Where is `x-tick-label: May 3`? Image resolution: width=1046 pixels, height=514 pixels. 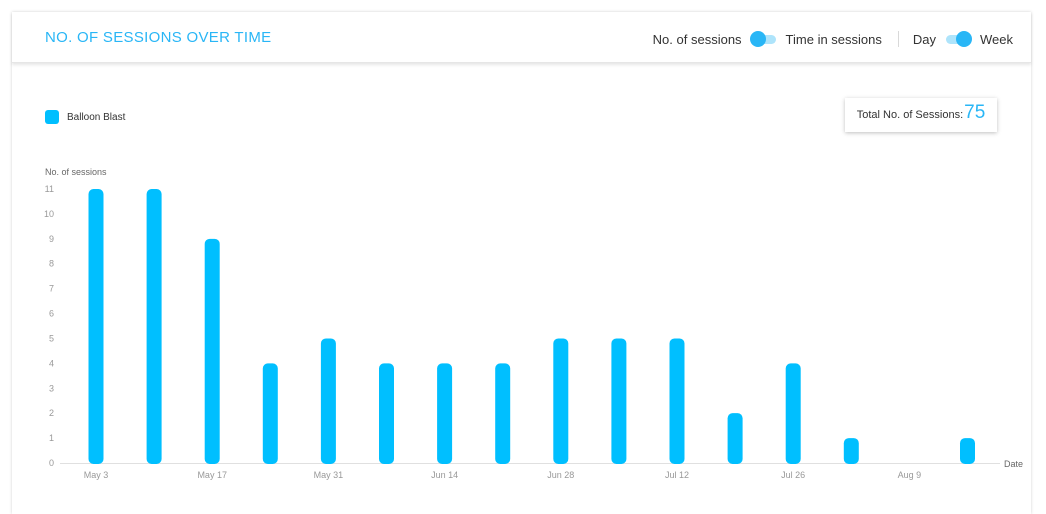
x-tick-label: May 3 is located at coordinates (96, 475).